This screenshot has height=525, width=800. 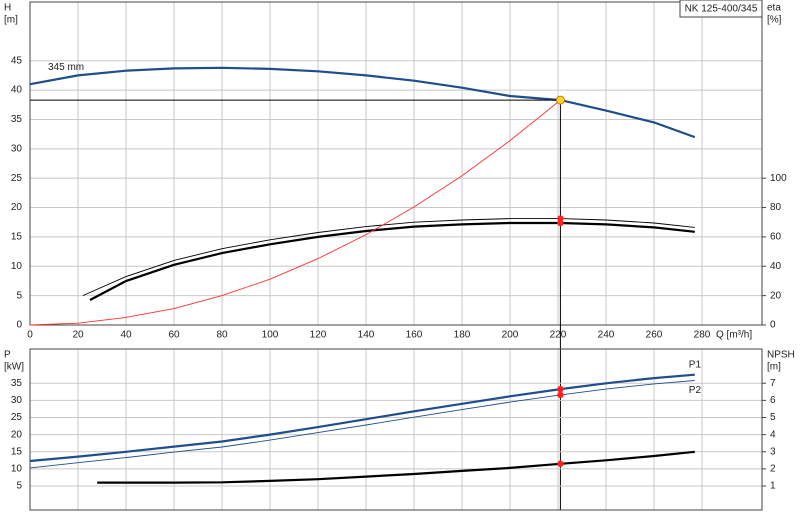 What do you see at coordinates (776, 266) in the screenshot?
I see `y2-tick-label: 40` at bounding box center [776, 266].